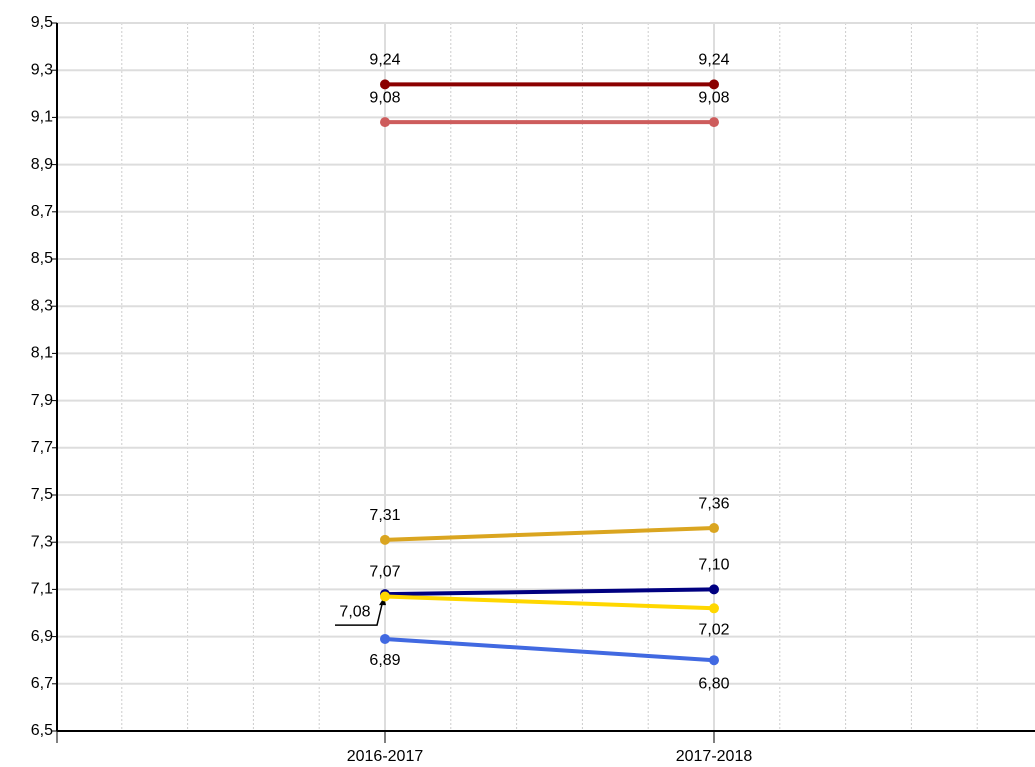 The width and height of the screenshot is (1035, 767). Describe the element at coordinates (42, 494) in the screenshot. I see `y-tick-label: 7,5` at that location.